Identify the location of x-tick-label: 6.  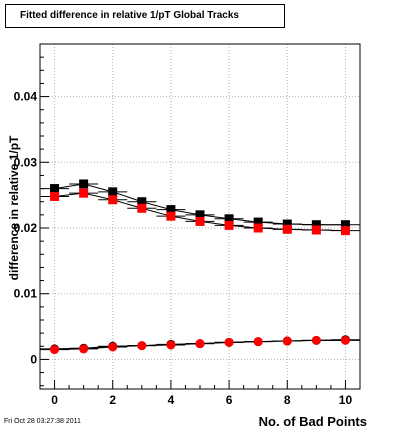
(229, 400).